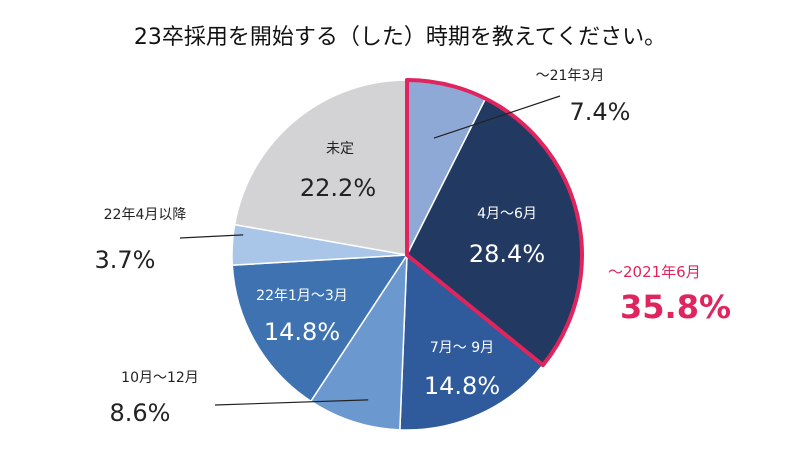  Describe the element at coordinates (145, 215) in the screenshot. I see `slice-label: 22年4月以降` at that location.